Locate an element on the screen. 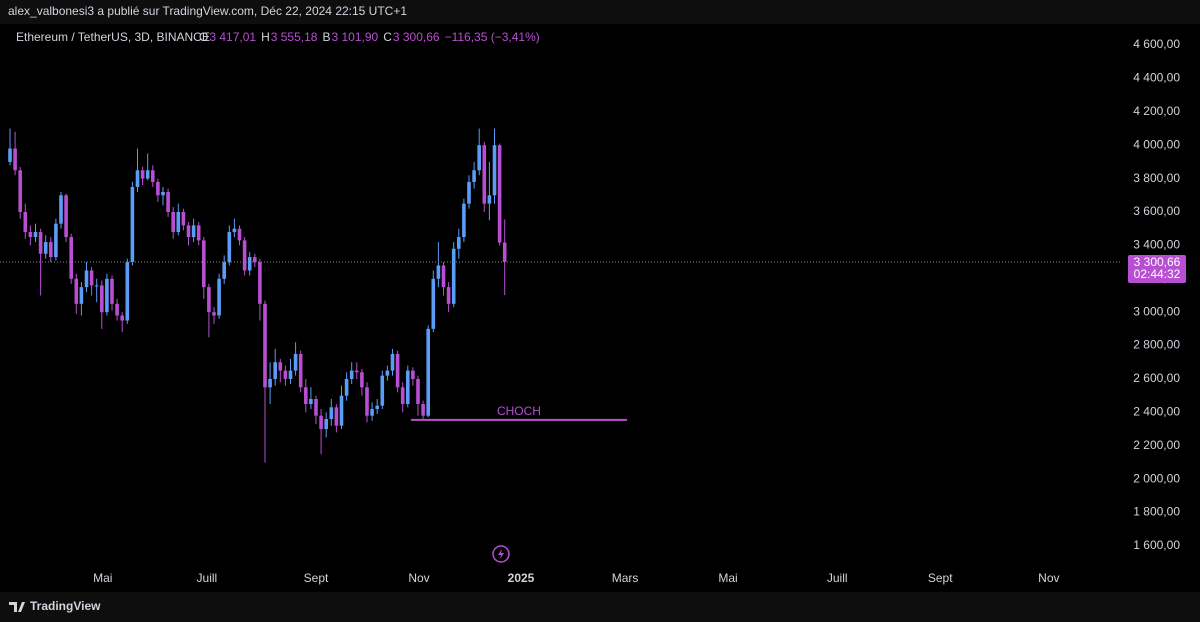  x-tick-label: Mai is located at coordinates (727, 578).